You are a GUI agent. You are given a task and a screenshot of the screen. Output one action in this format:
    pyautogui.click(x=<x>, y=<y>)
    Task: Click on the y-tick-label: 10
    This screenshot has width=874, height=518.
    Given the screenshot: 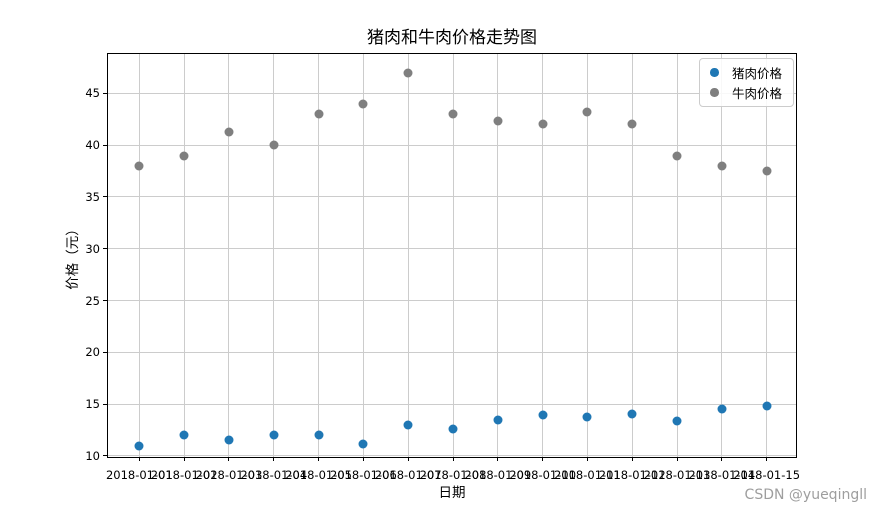 What is the action you would take?
    pyautogui.click(x=92, y=455)
    